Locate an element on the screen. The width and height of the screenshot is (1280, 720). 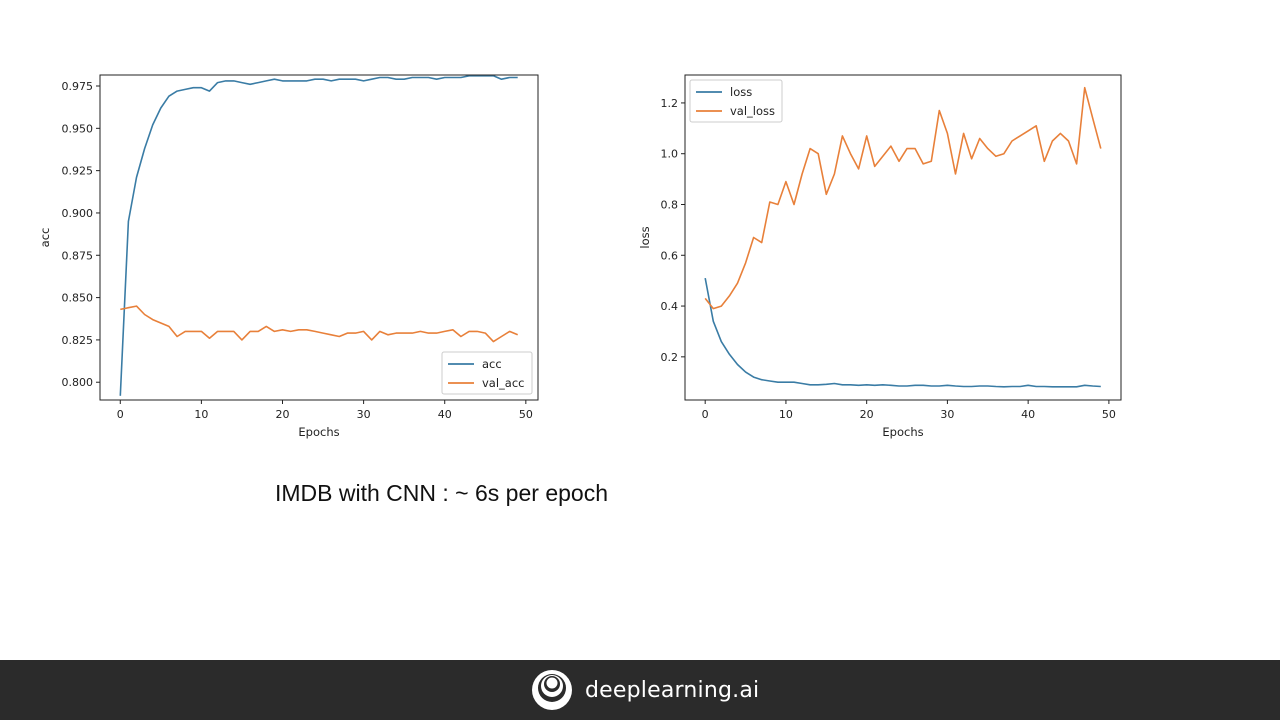
acc-ytick-label: 0.950 is located at coordinates (78, 128).